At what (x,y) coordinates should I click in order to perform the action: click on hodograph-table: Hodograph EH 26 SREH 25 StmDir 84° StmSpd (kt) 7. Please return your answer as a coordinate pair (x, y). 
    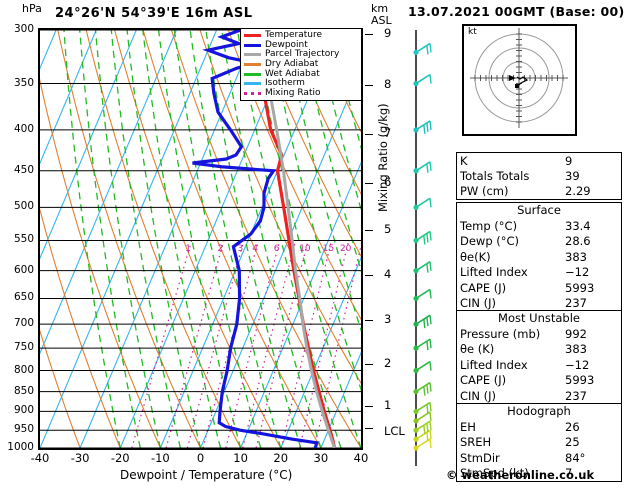
    Looking at the image, I should click on (539, 442).